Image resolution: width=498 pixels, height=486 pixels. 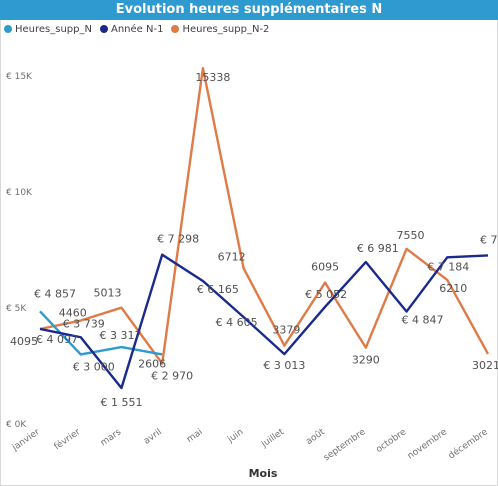 What do you see at coordinates (16, 309) in the screenshot?
I see `y-tick-label: € 5K` at bounding box center [16, 309].